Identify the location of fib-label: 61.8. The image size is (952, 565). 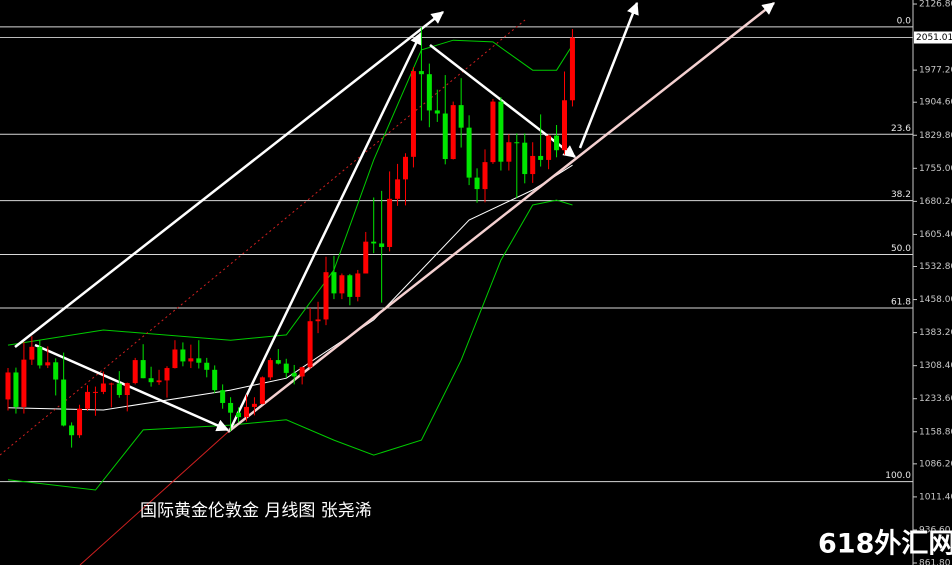
(901, 302).